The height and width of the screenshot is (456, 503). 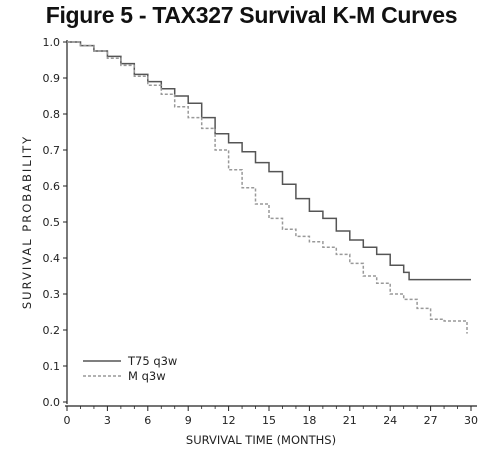 I want to click on y-axis: 0.0 0.1 0.2 0.3 0.4 0.5 0.6 0.7 0.8 0.9 1.0, so click(x=55, y=222).